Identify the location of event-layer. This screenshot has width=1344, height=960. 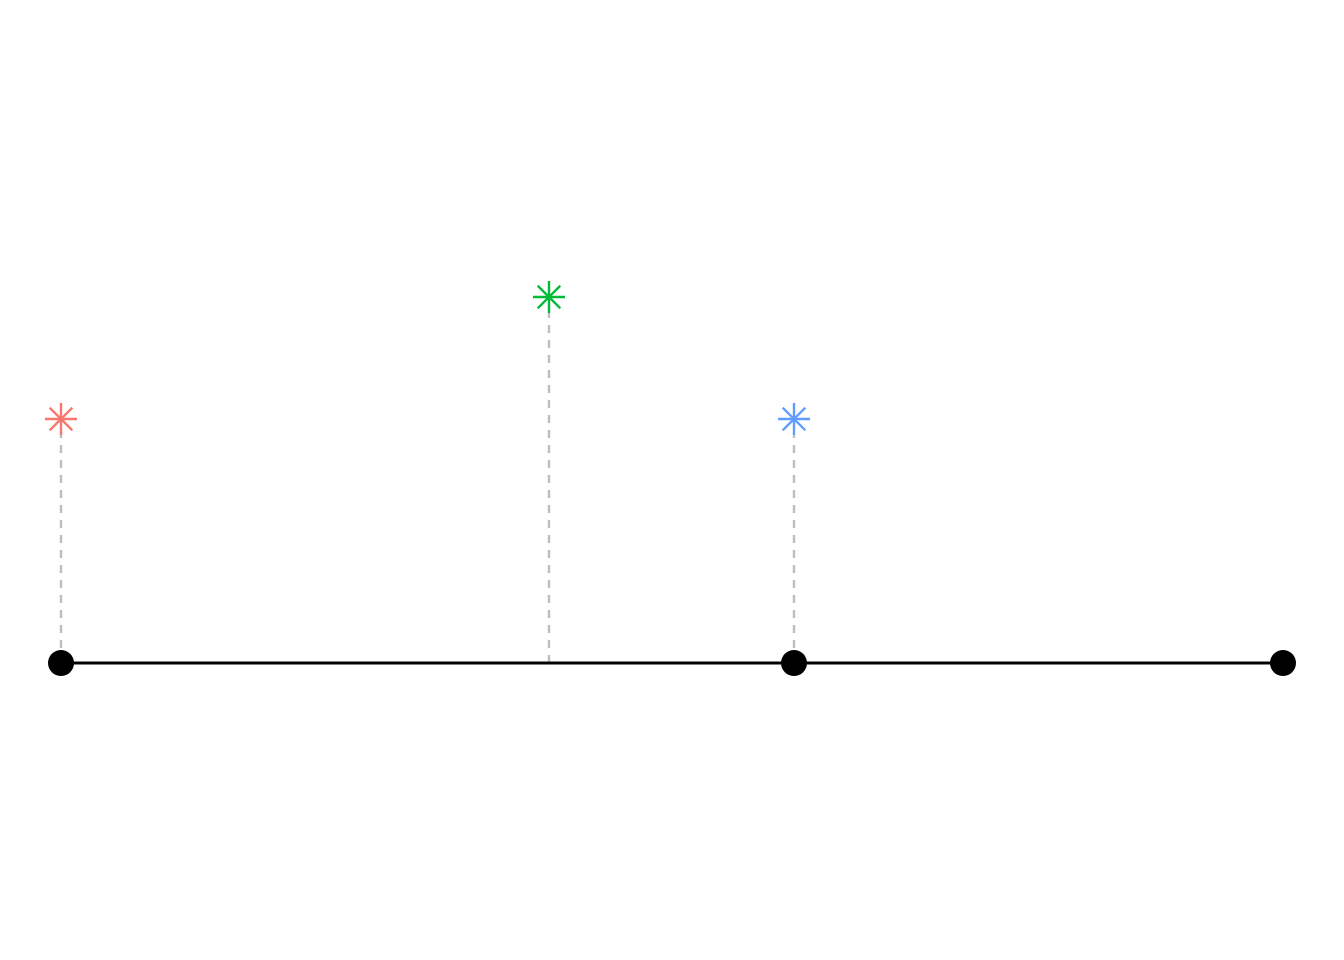
(427, 358).